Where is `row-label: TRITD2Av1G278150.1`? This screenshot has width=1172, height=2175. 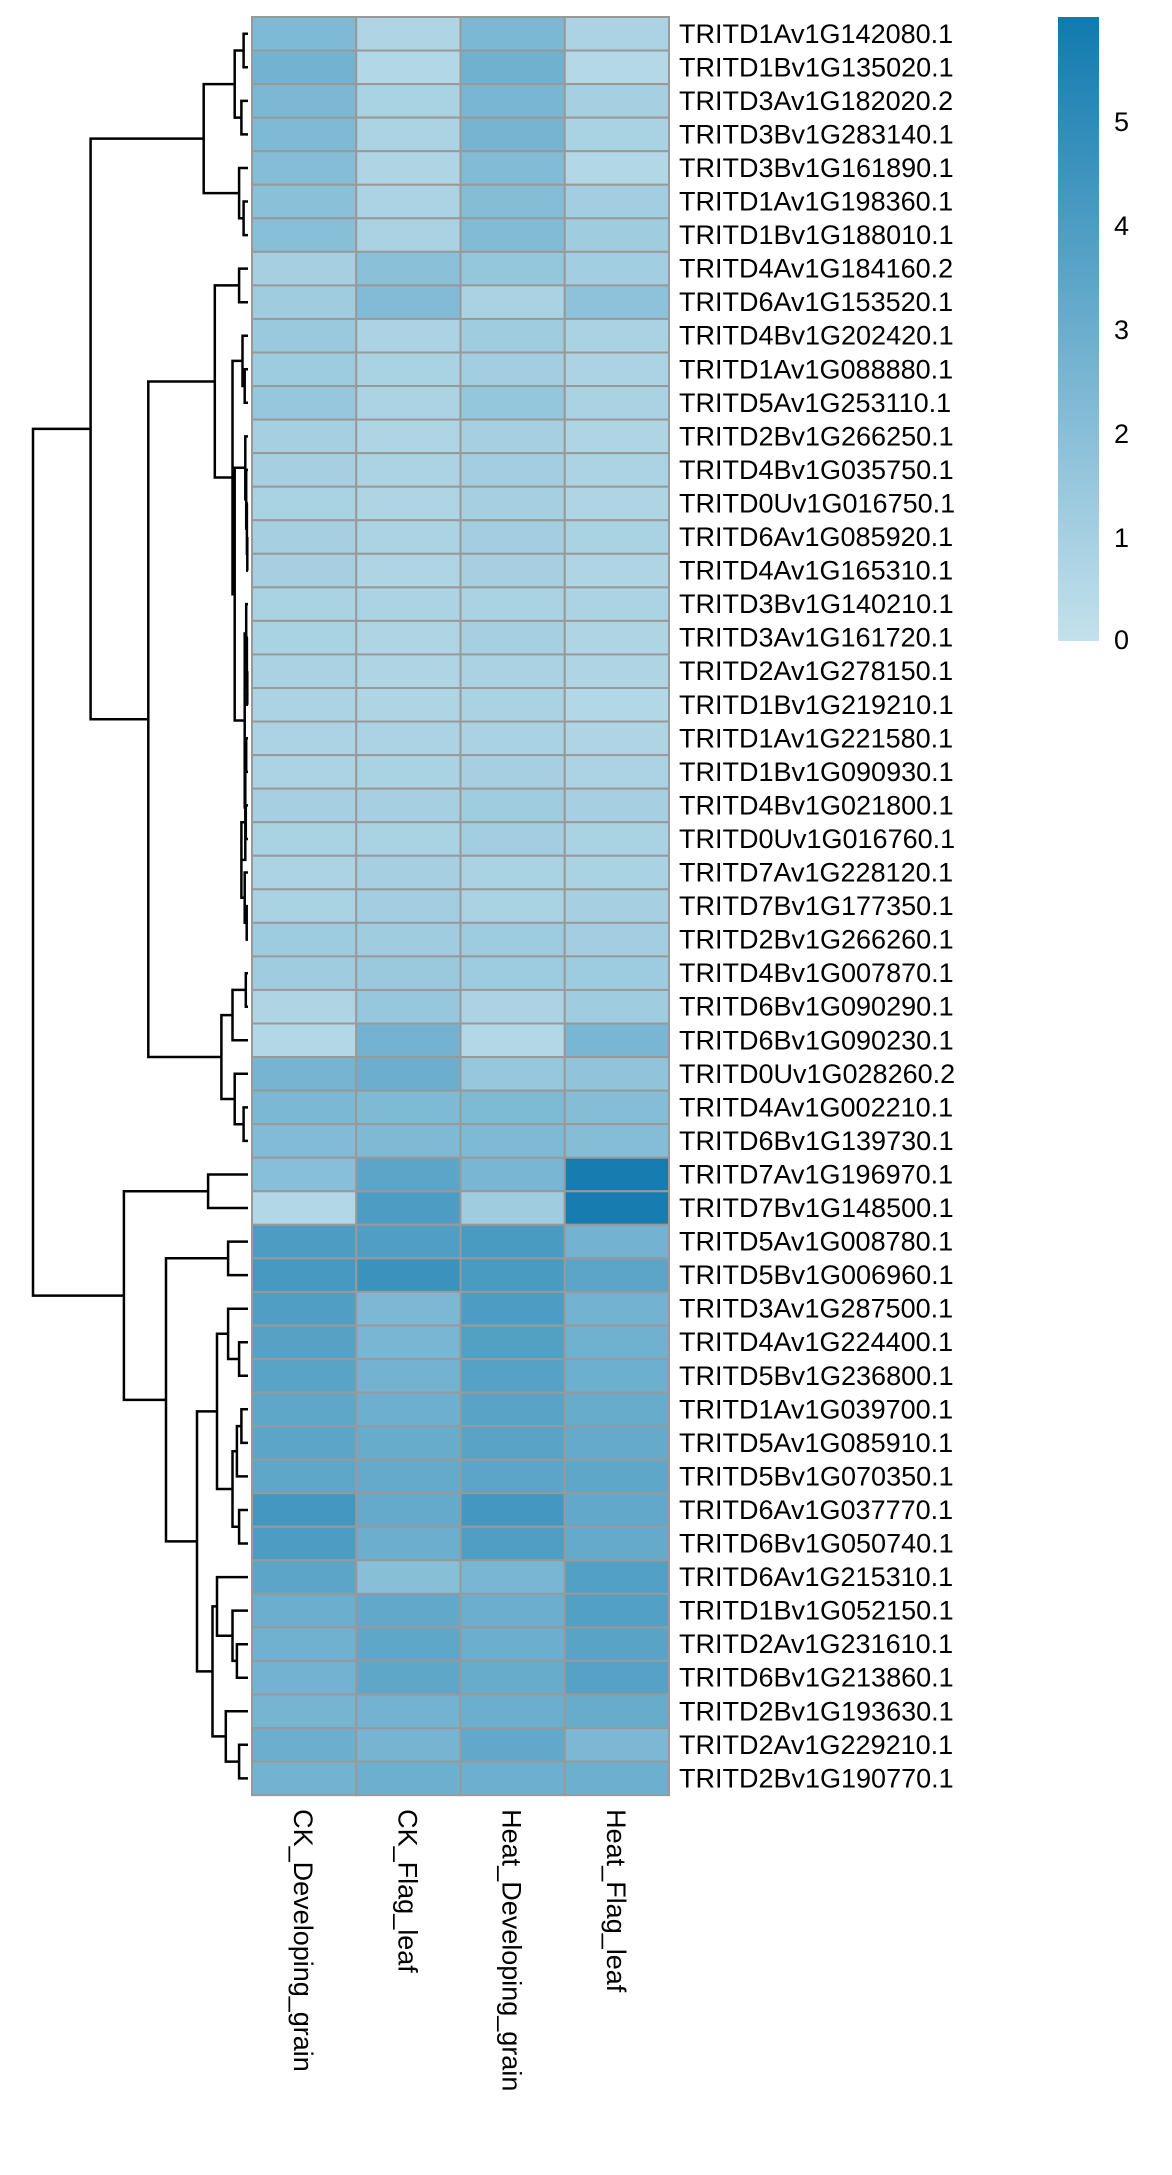 row-label: TRITD2Av1G278150.1 is located at coordinates (816, 671).